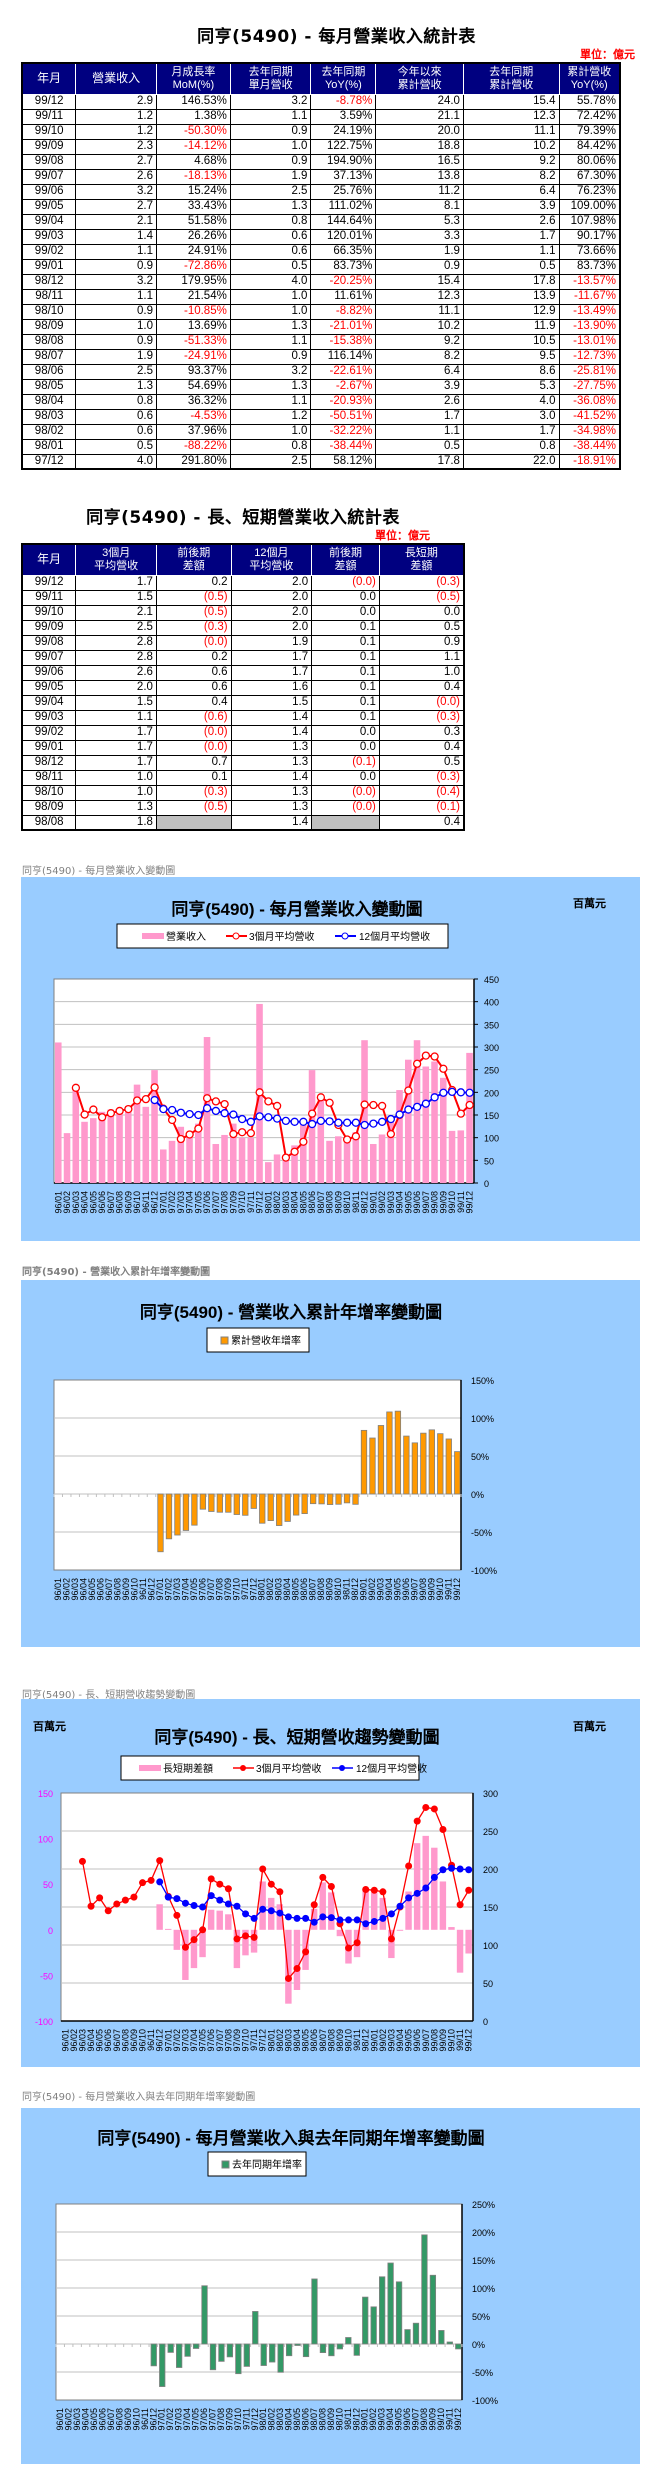 The height and width of the screenshot is (2482, 655). What do you see at coordinates (343, 206) in the screenshot?
I see `table-cell: 111.02%` at bounding box center [343, 206].